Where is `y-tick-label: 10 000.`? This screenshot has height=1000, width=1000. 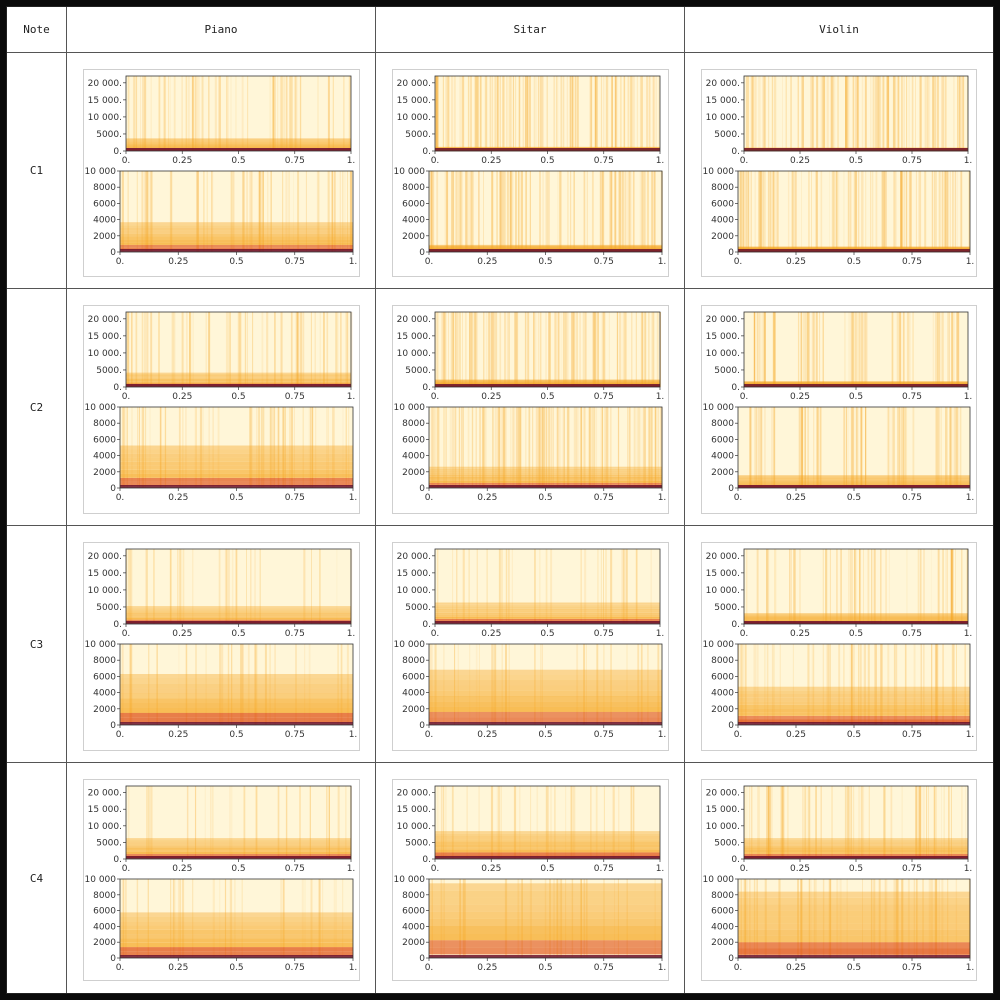
y-tick-label: 10 000. is located at coordinates (723, 591).